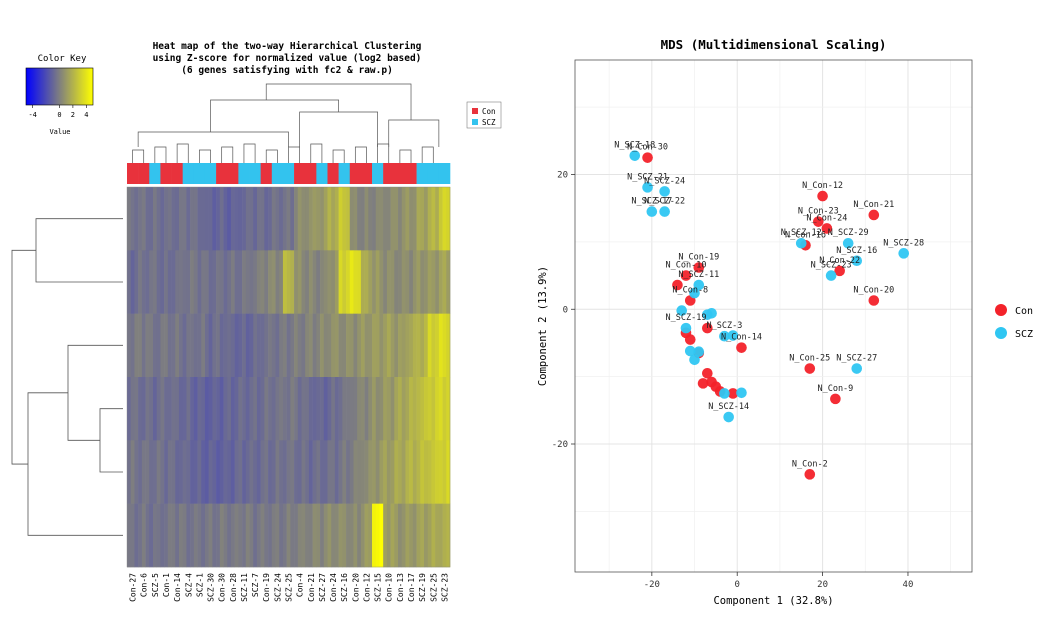 The width and height of the screenshot is (1059, 636). What do you see at coordinates (652, 585) in the screenshot?
I see `x-tick-label: -20` at bounding box center [652, 585].